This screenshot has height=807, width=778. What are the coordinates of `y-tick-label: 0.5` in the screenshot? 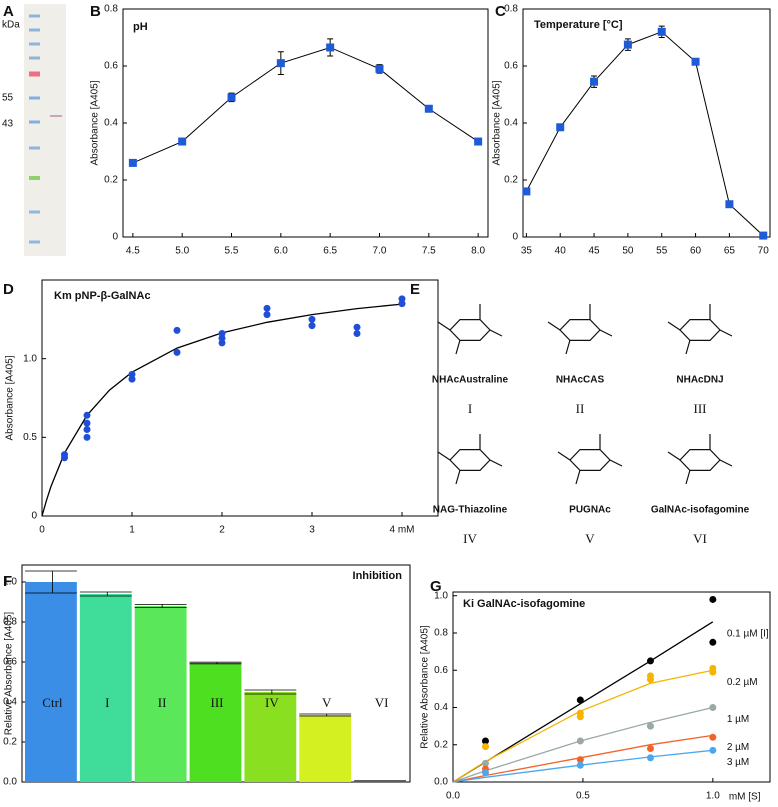 It's located at (30, 437).